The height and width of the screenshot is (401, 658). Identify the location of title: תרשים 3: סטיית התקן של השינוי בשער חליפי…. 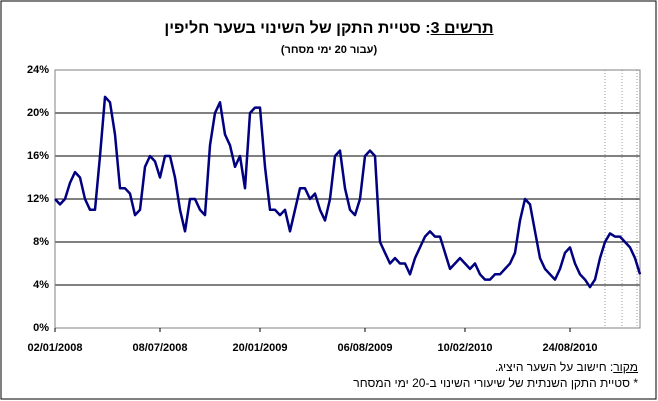
(329, 29).